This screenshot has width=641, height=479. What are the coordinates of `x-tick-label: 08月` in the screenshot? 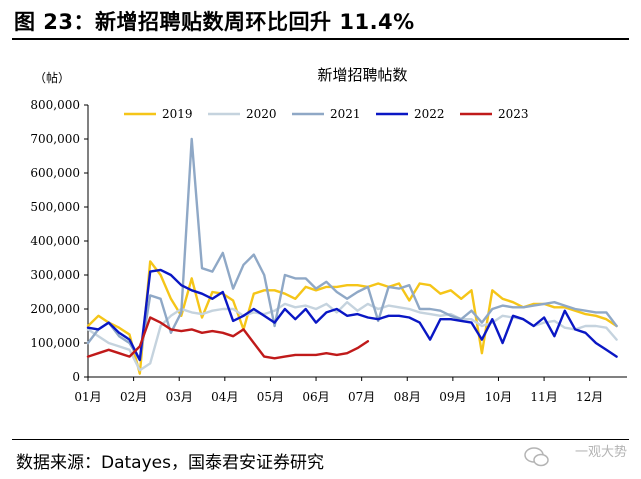 It's located at (407, 397).